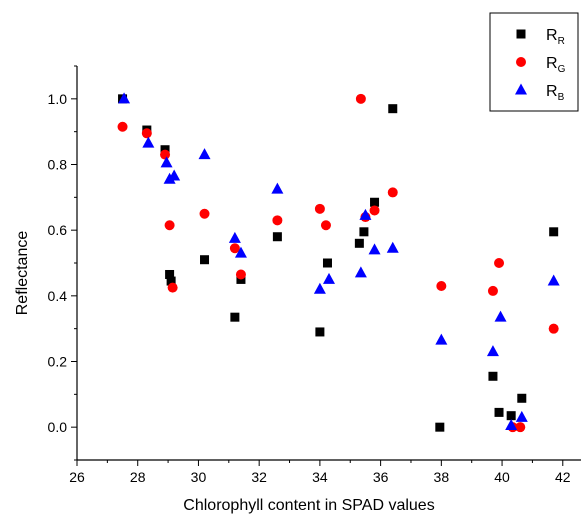 This screenshot has height=521, width=585. What do you see at coordinates (521, 89) in the screenshot?
I see `legend-triangle-marker` at bounding box center [521, 89].